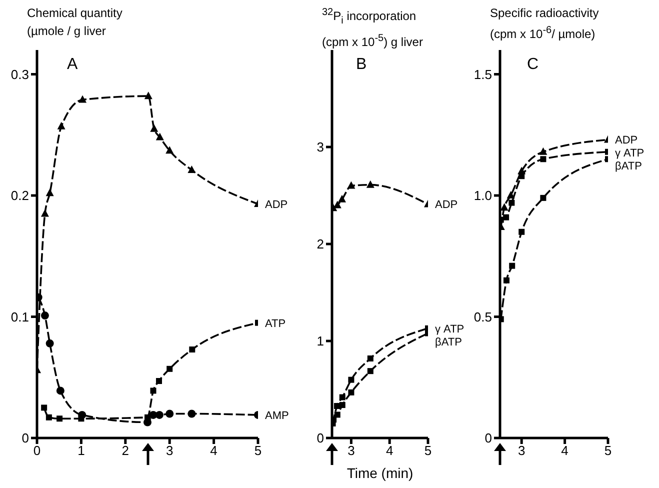 This screenshot has height=488, width=659. Describe the element at coordinates (544, 24) in the screenshot. I see `y-axis-title: Specific radioactivity (cpm x 10$^{-6}$/ µmole)` at that location.